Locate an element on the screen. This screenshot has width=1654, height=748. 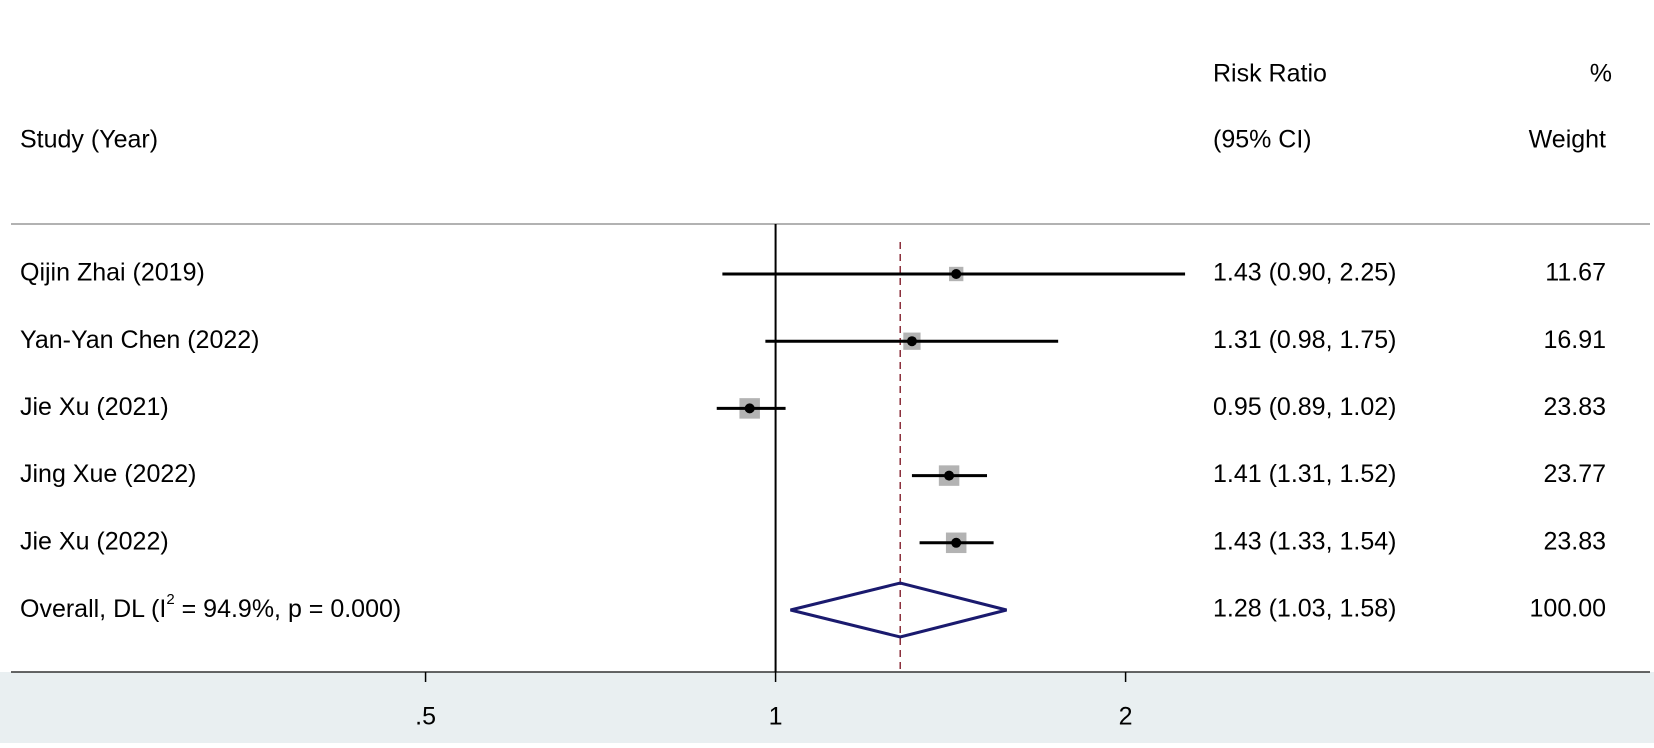
overall-label-part: 2 is located at coordinates (170, 599).